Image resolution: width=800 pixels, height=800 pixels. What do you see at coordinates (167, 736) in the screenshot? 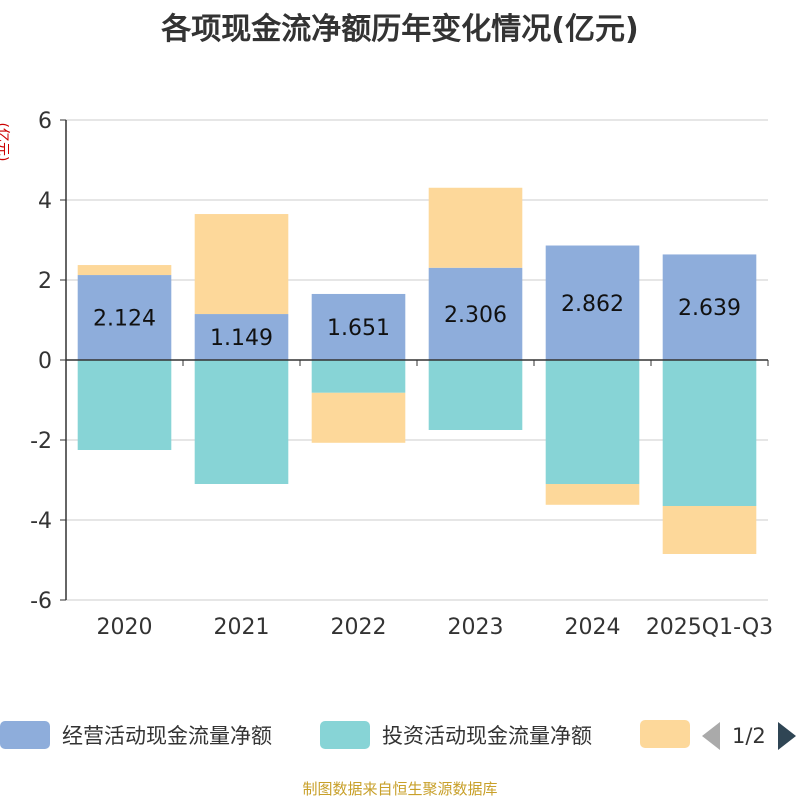
I see `legend-label-operating: 经营活动现金流量净额` at bounding box center [167, 736].